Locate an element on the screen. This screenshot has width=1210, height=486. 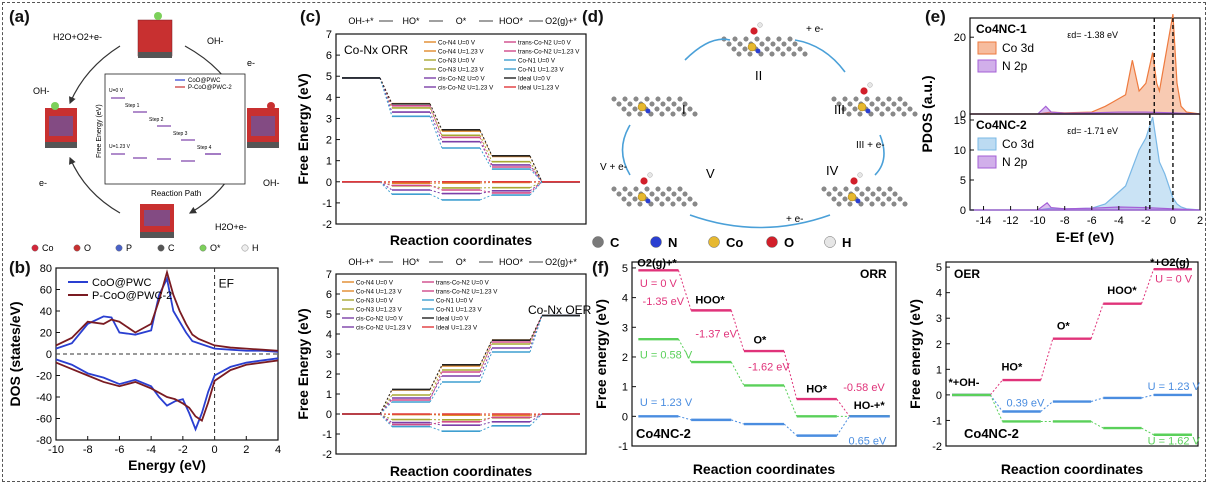
atom-legend-label: Co is located at coordinates (734, 242).